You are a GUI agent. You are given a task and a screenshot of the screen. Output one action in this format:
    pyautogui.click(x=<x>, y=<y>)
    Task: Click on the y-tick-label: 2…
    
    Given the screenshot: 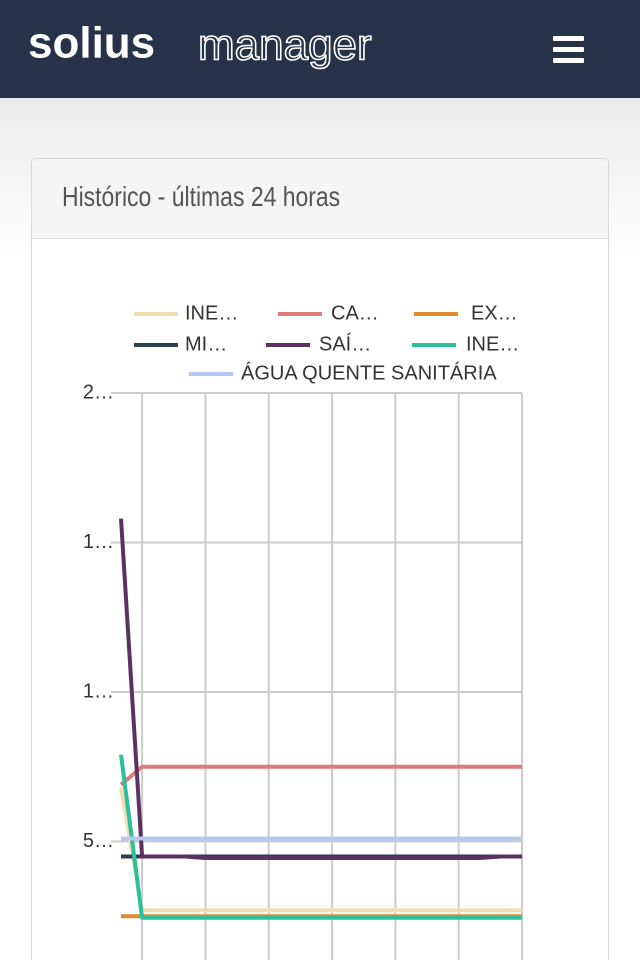 What is the action you would take?
    pyautogui.click(x=98, y=392)
    